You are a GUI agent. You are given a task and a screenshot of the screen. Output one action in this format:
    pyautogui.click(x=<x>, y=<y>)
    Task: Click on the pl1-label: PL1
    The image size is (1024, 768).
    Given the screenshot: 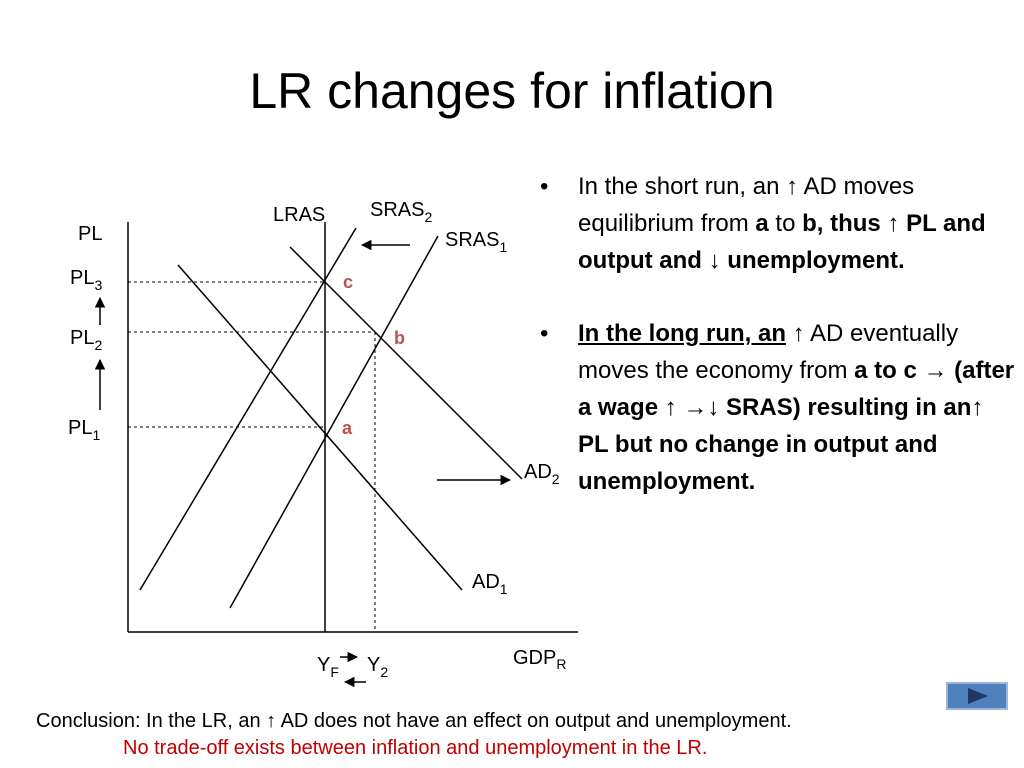 What is the action you would take?
    pyautogui.click(x=84, y=430)
    